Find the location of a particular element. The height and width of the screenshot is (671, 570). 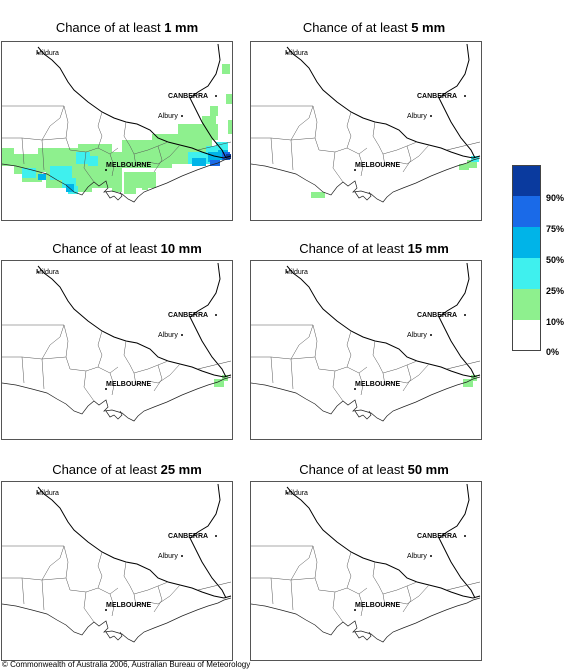

map-15mm: Mildura CANBERRA Albury MELBOURNE is located at coordinates (366, 350).